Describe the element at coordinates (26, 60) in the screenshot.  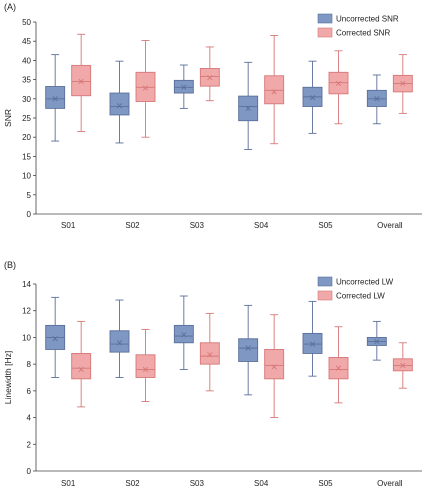
I see `y-tick-label: 40` at that location.